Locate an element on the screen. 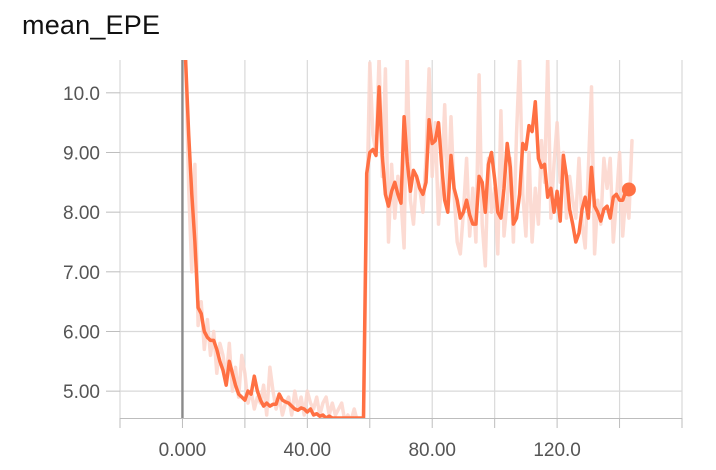 This screenshot has height=470, width=716. y-tick-label: 10.0 is located at coordinates (81, 94).